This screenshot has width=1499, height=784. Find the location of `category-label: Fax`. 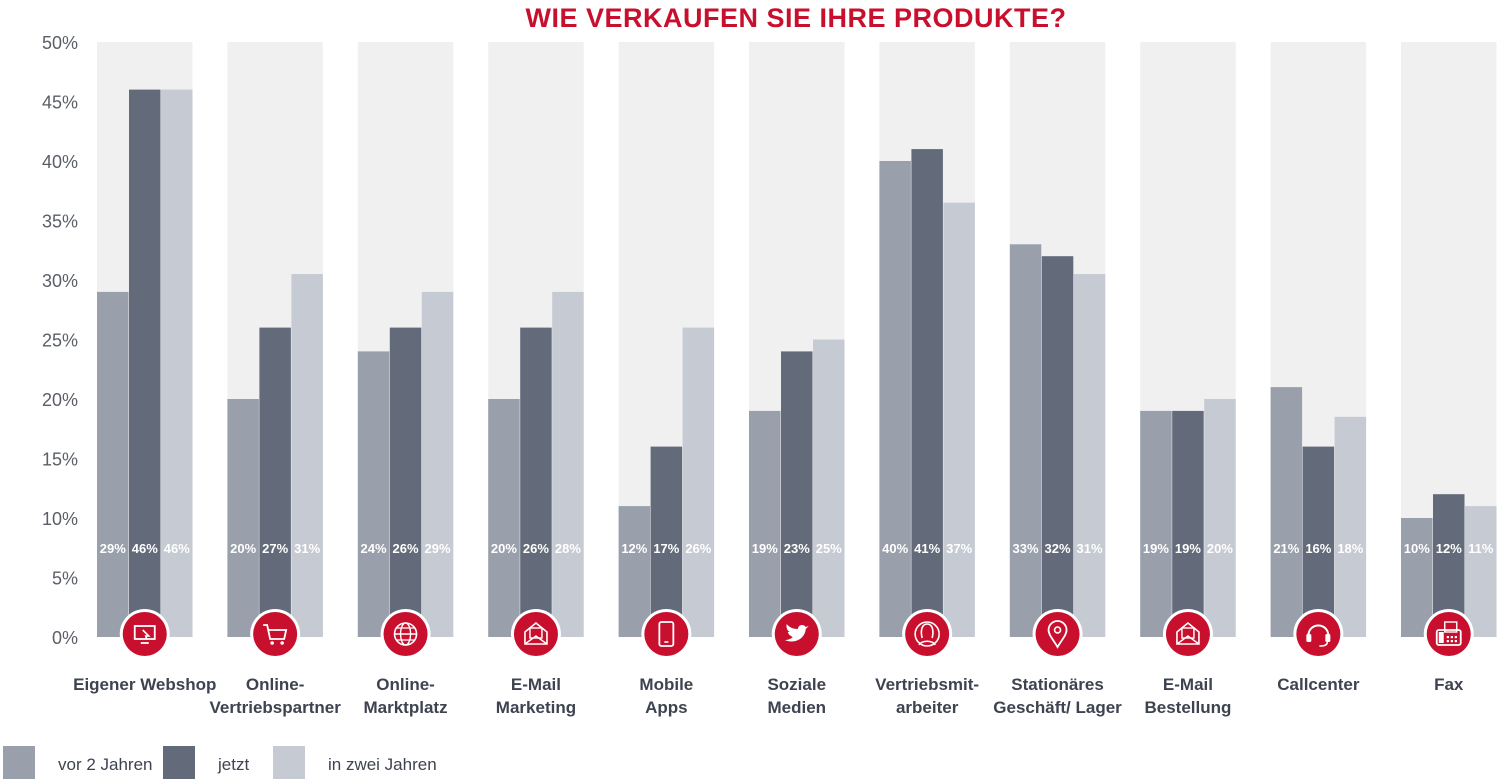

category-label: Fax is located at coordinates (1449, 684).